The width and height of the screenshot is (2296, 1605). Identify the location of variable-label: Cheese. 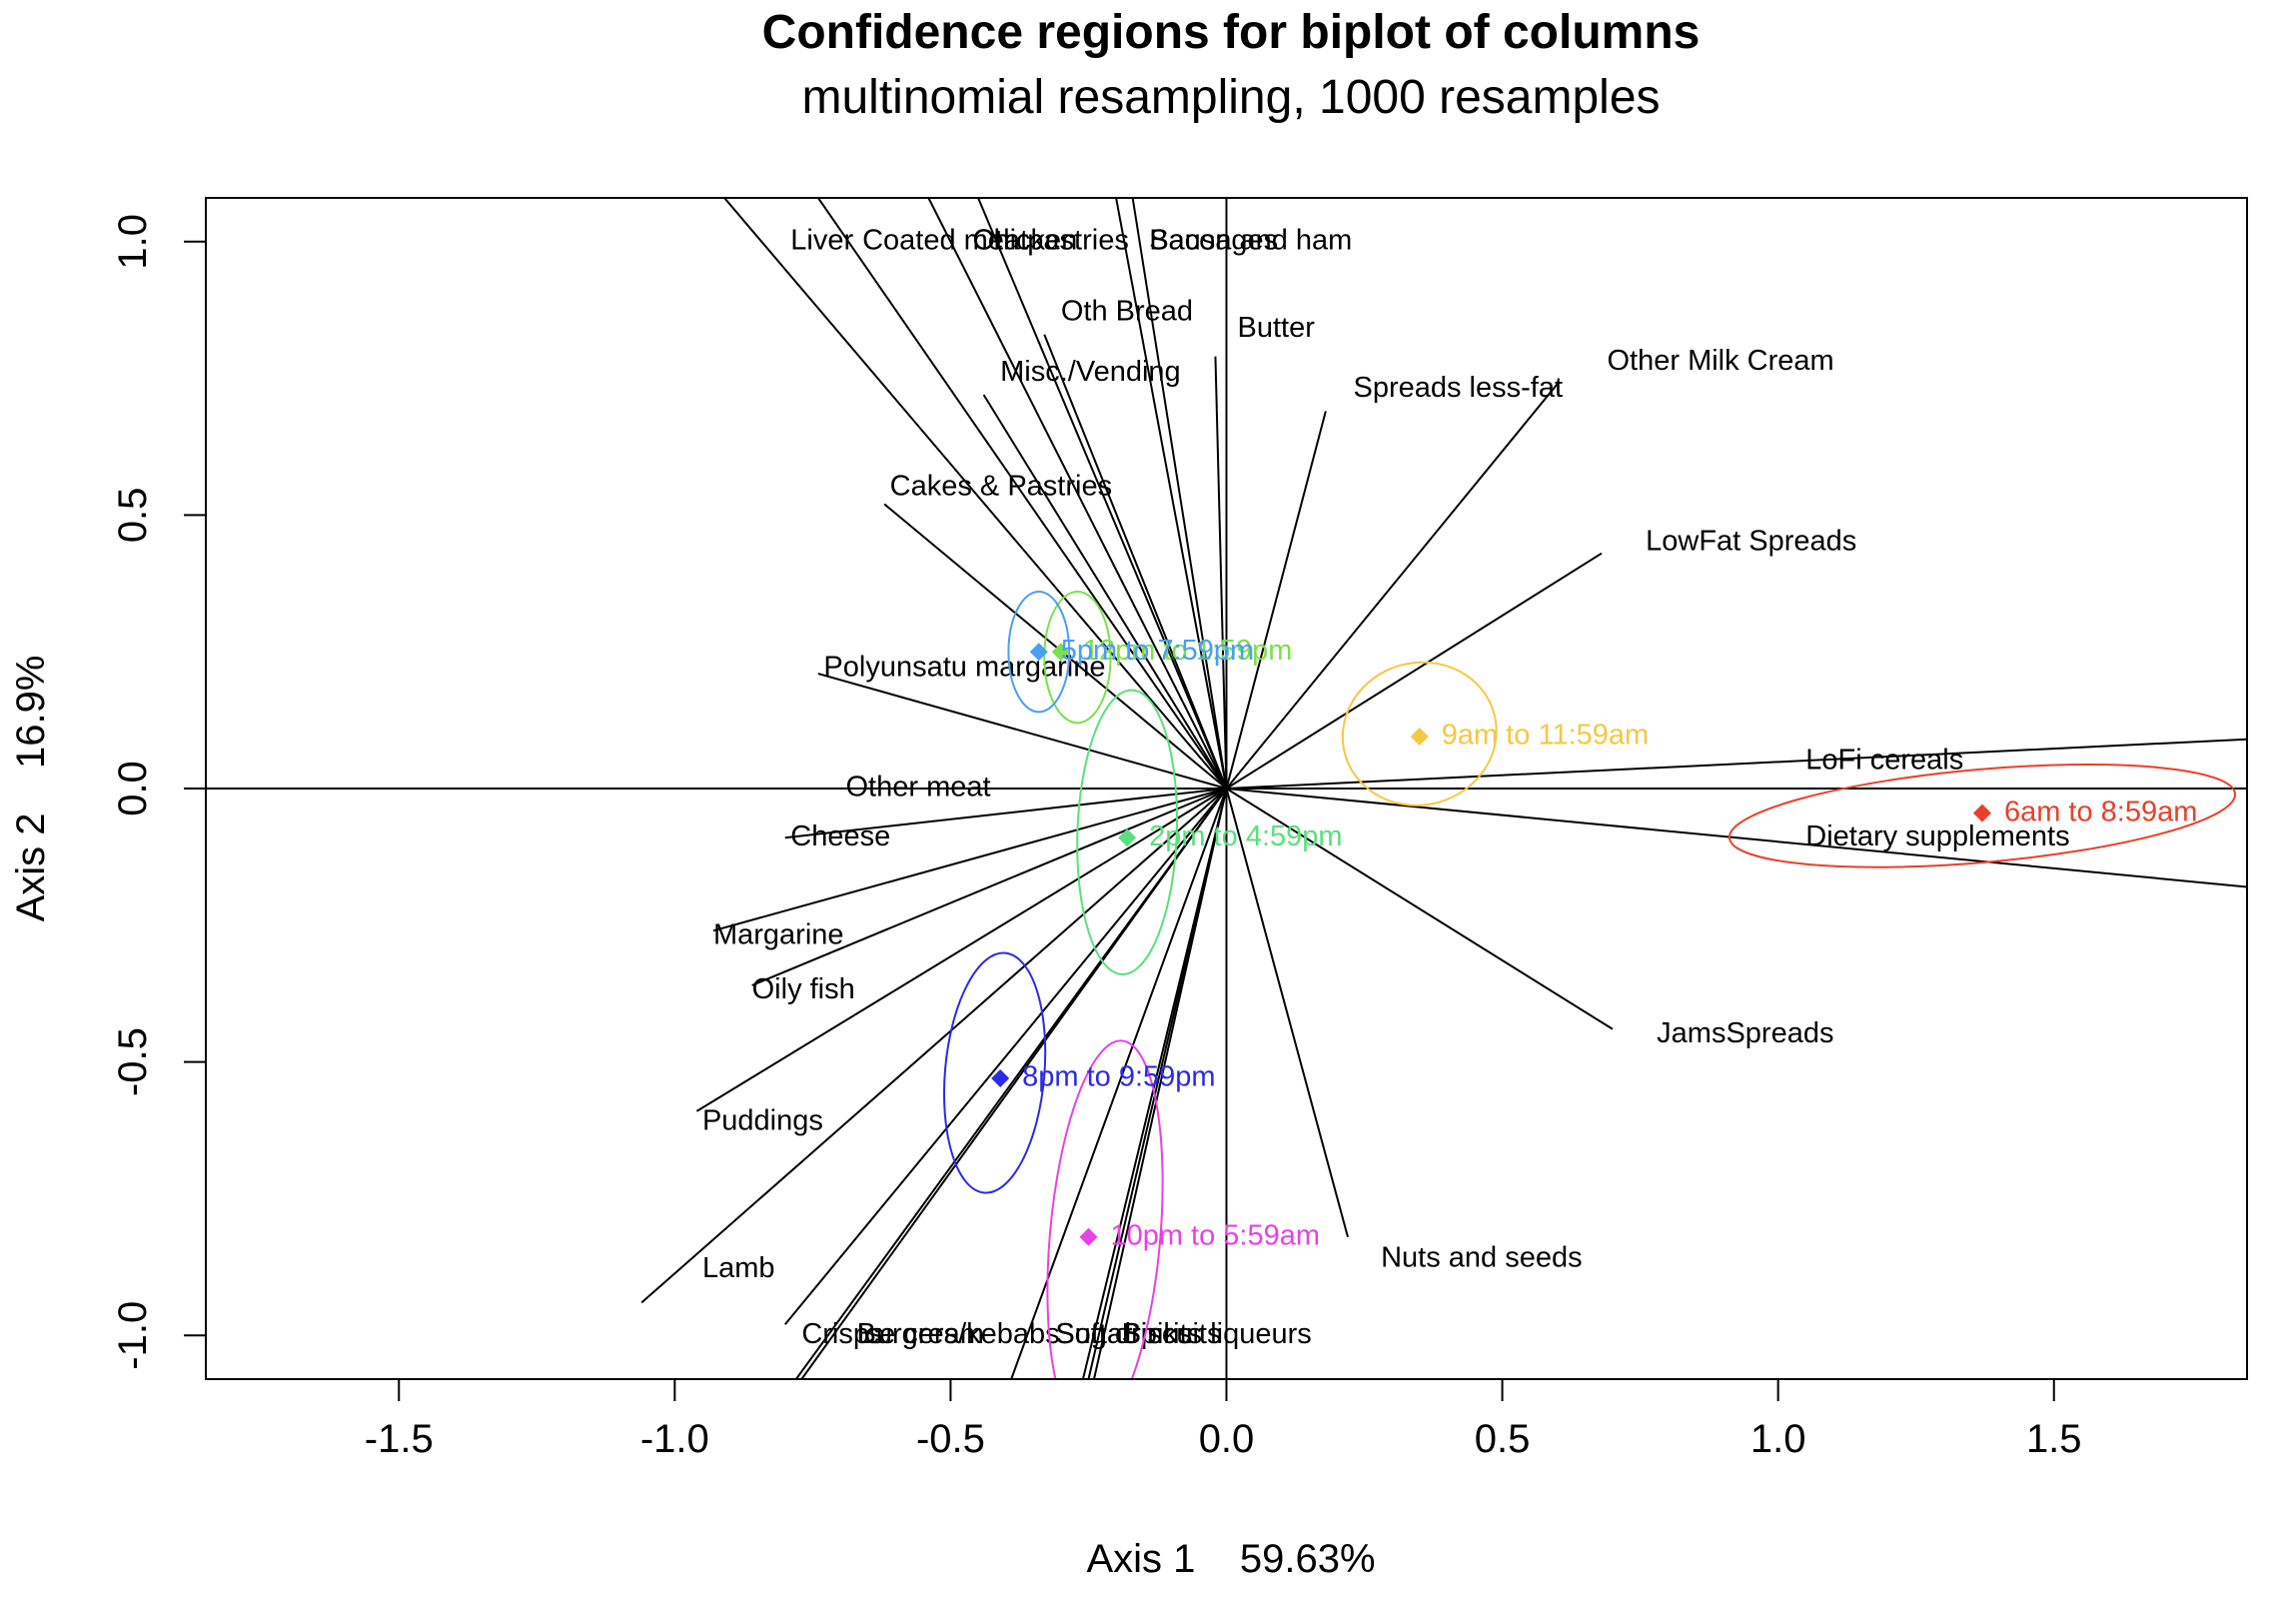
(840, 836).